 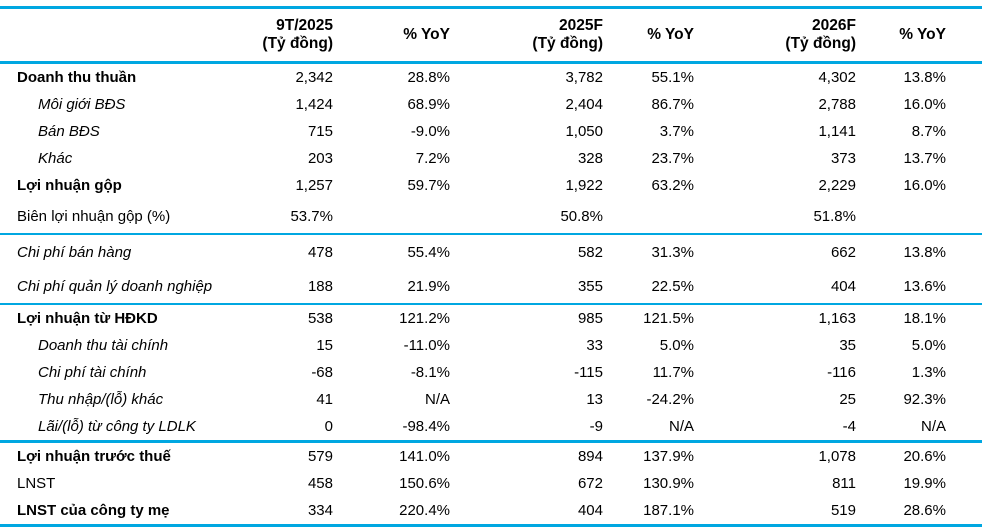 I want to click on cell-yoy-2: 130.9%, so click(x=668, y=483).